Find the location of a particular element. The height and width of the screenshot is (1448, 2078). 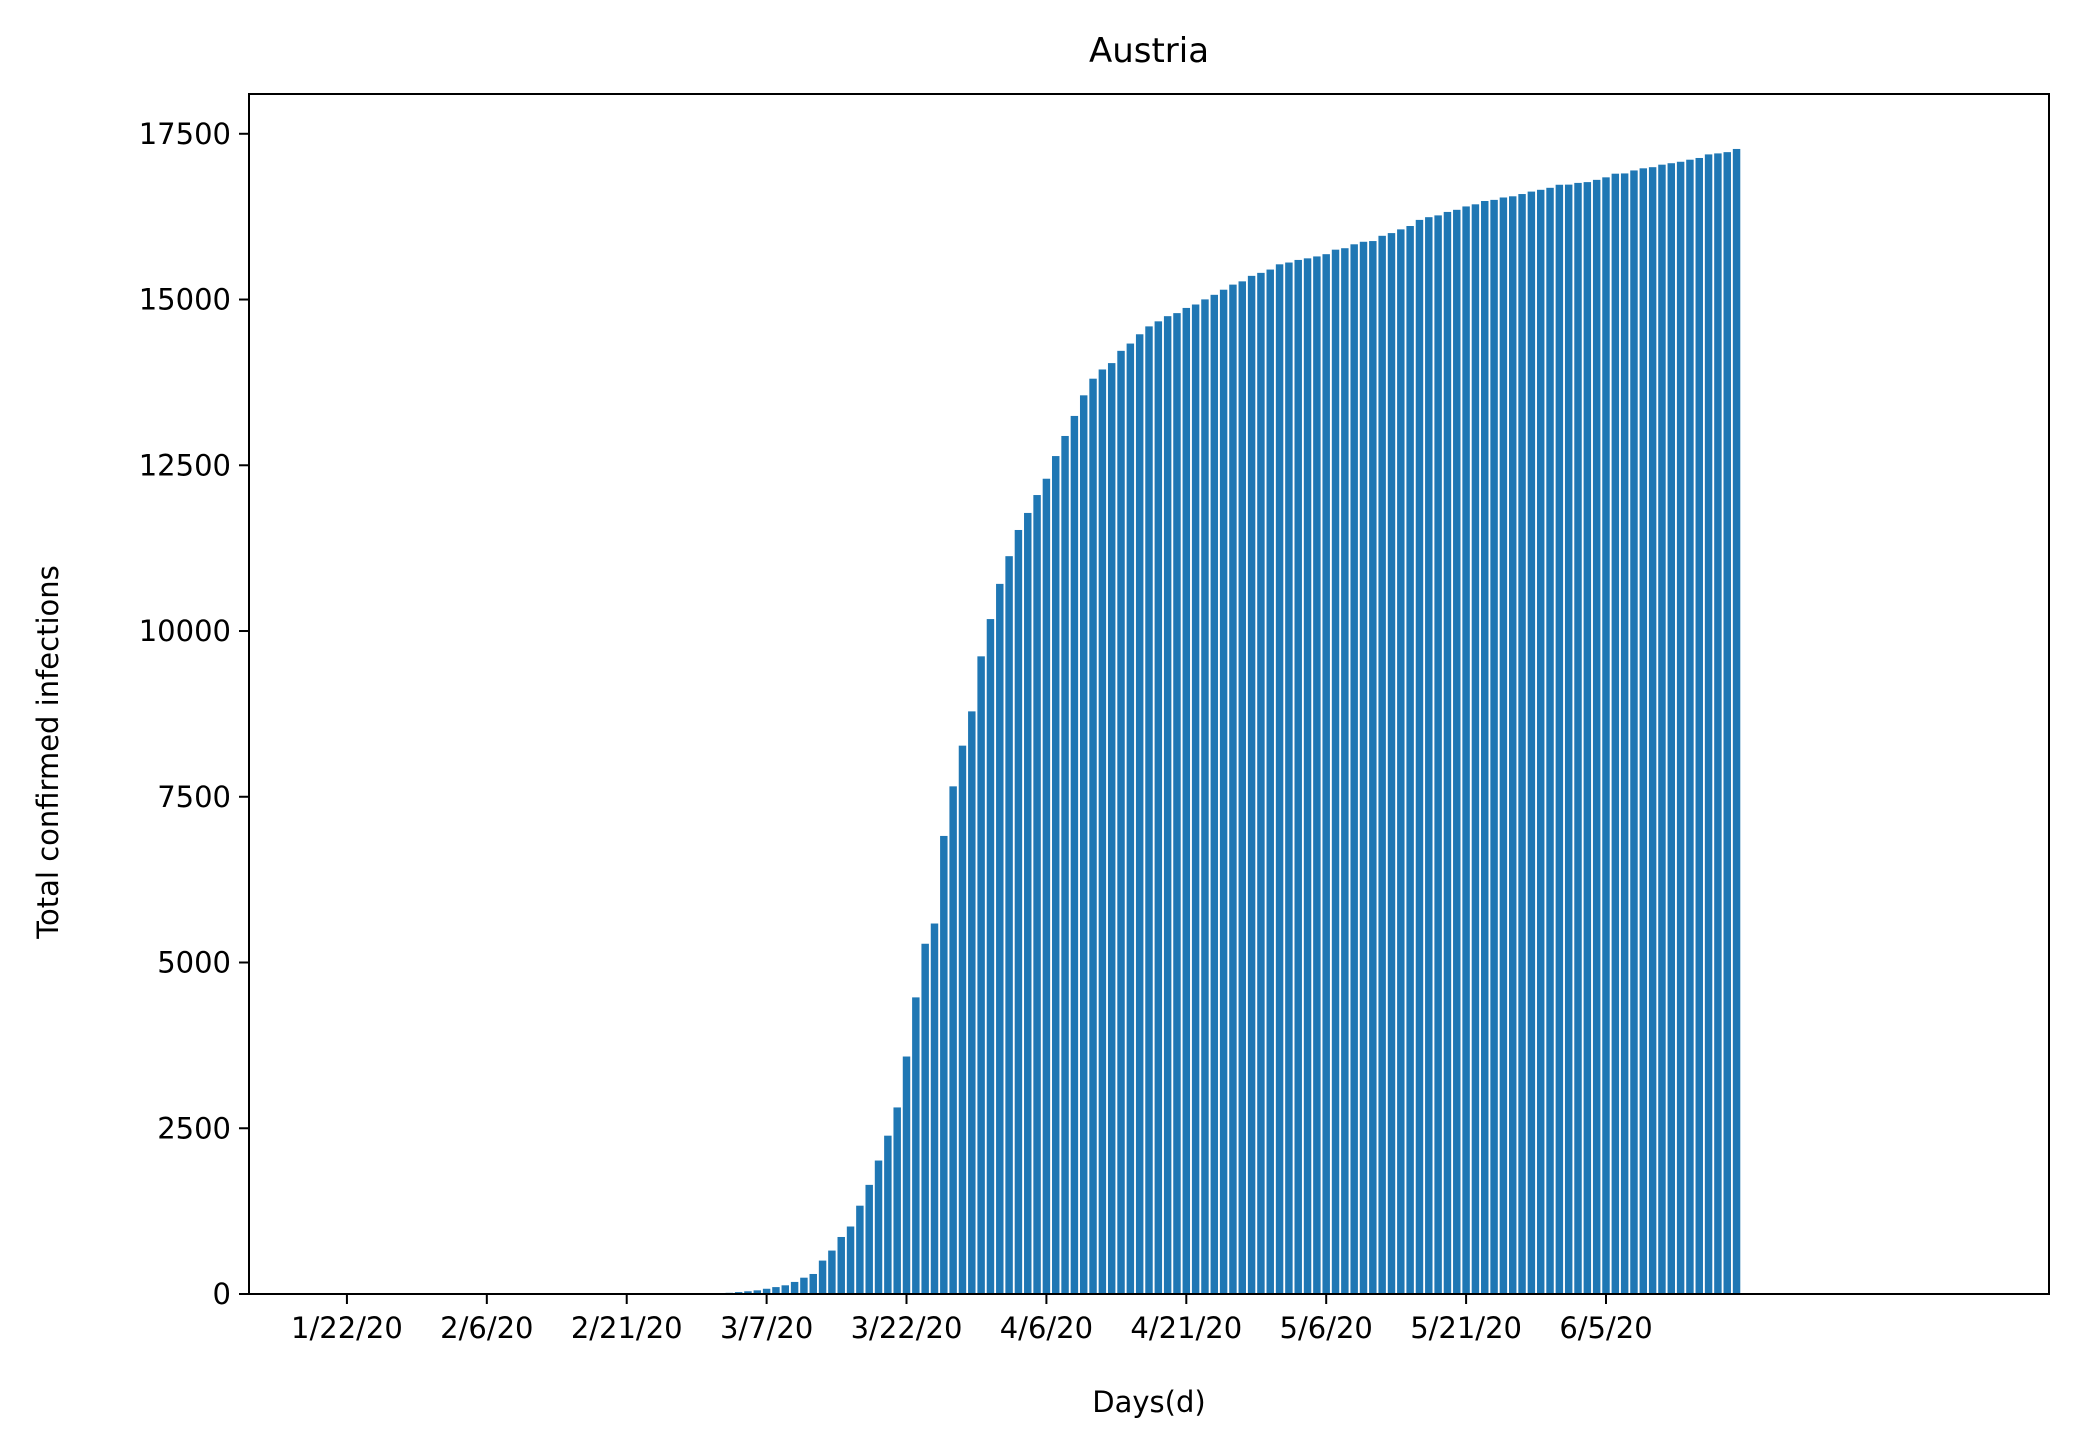

x-tick-label: 2/21/20 is located at coordinates (627, 1328).